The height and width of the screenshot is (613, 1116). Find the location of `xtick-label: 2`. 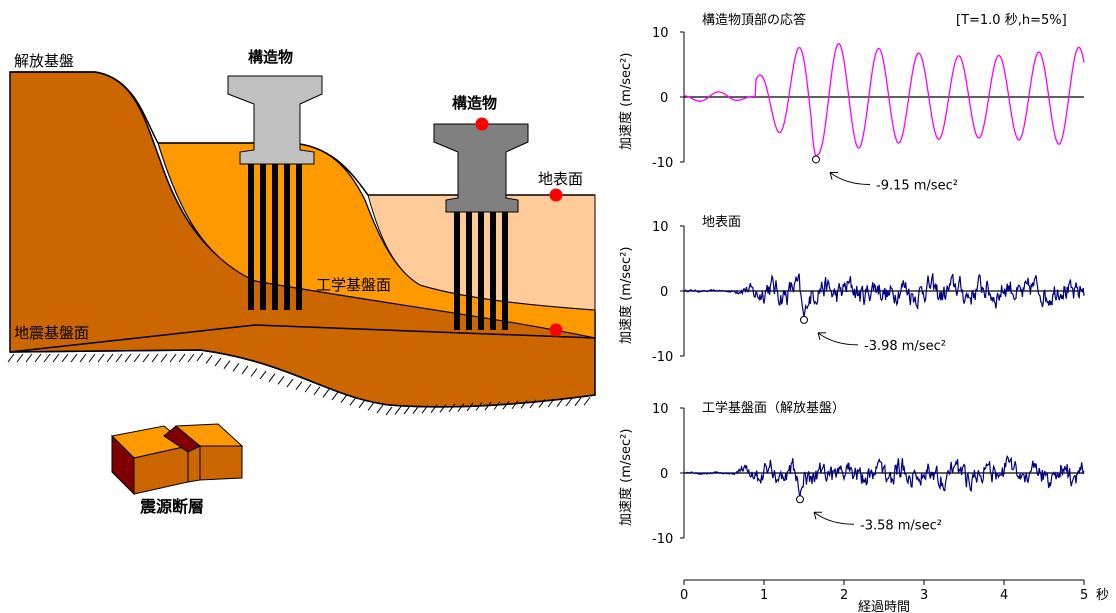

xtick-label: 2 is located at coordinates (844, 595).